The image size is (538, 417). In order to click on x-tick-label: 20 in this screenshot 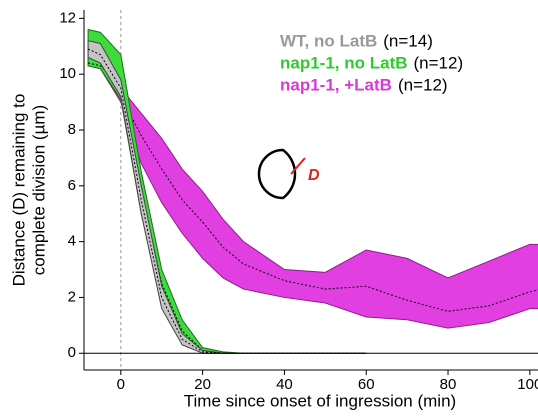, I will do `click(202, 384)`.